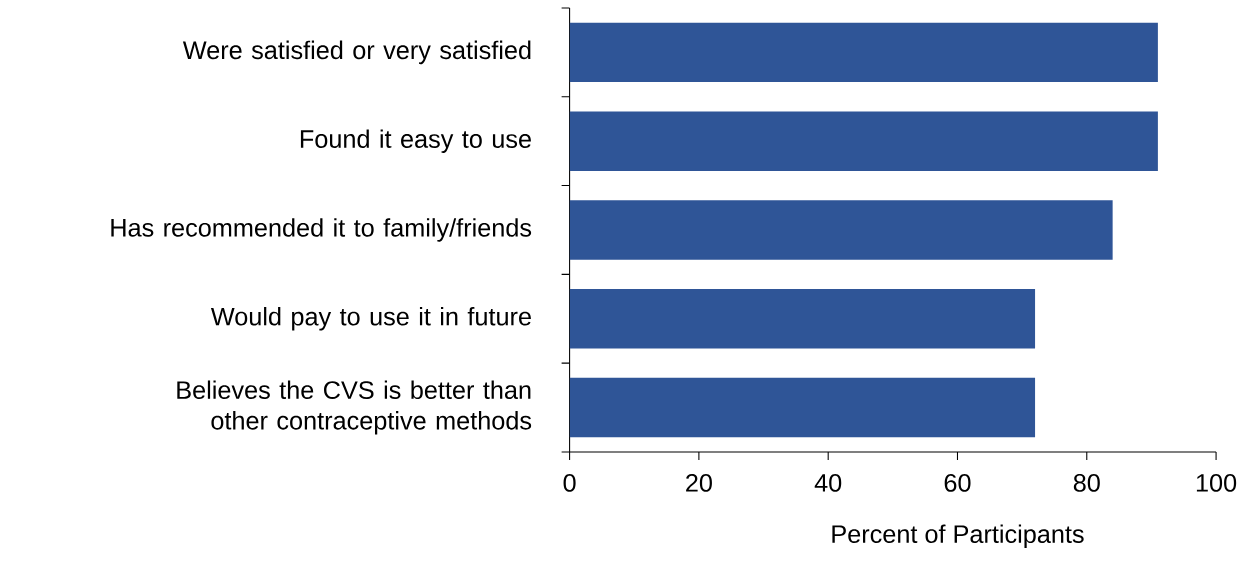 Image resolution: width=1247 pixels, height=563 pixels. What do you see at coordinates (569, 483) in the screenshot?
I see `x-tick-label: 0` at bounding box center [569, 483].